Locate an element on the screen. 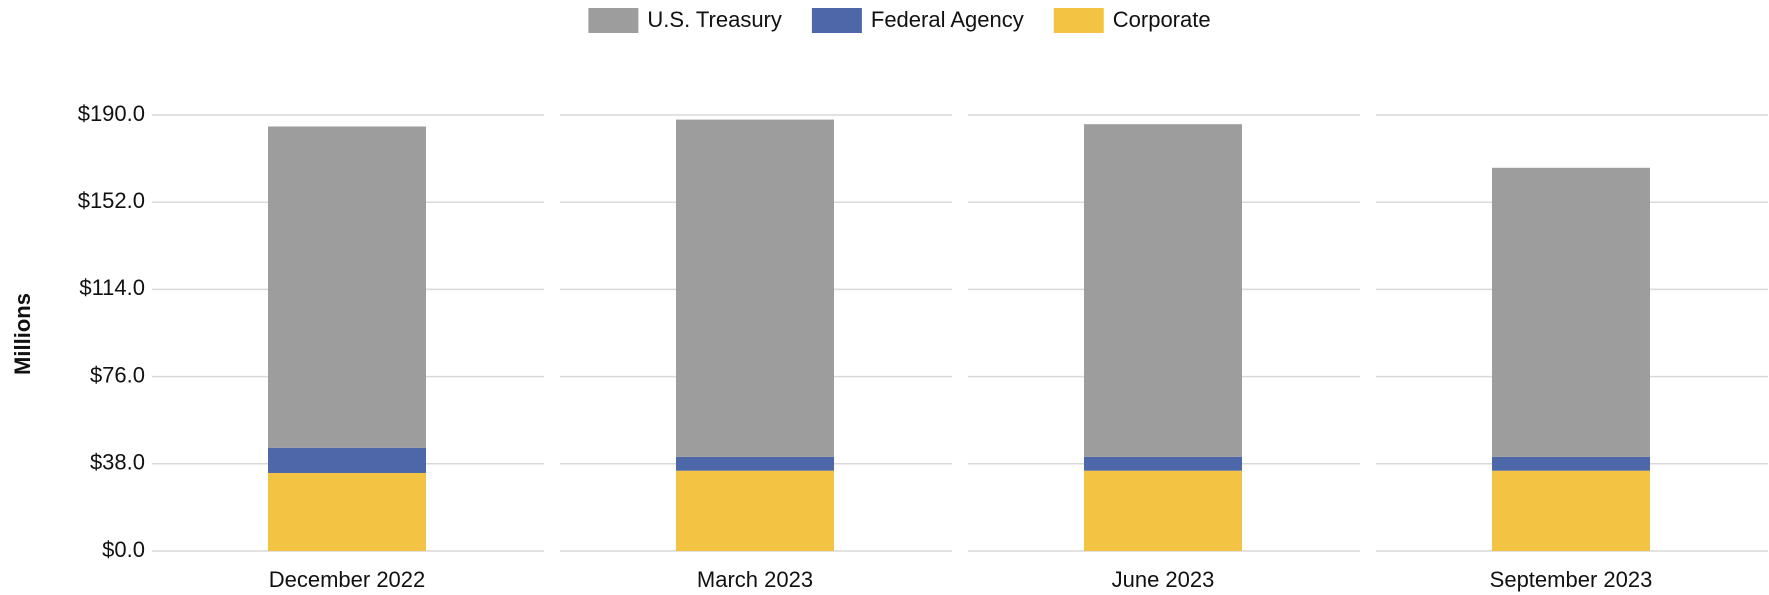 The width and height of the screenshot is (1769, 595). y-tick-label: $38.0 is located at coordinates (117, 462).